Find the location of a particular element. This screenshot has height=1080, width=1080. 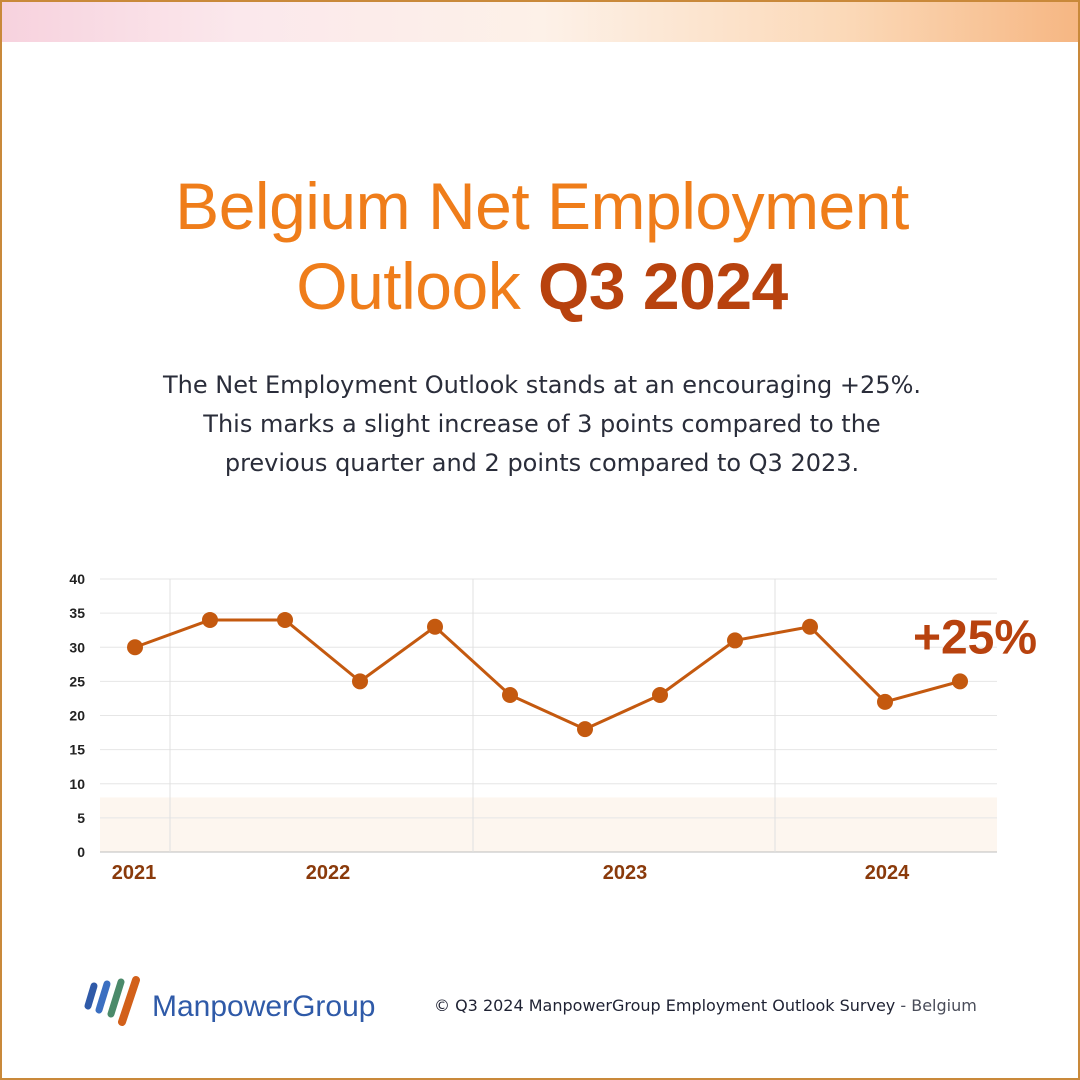

y-tick-label: 30 is located at coordinates (77, 647).